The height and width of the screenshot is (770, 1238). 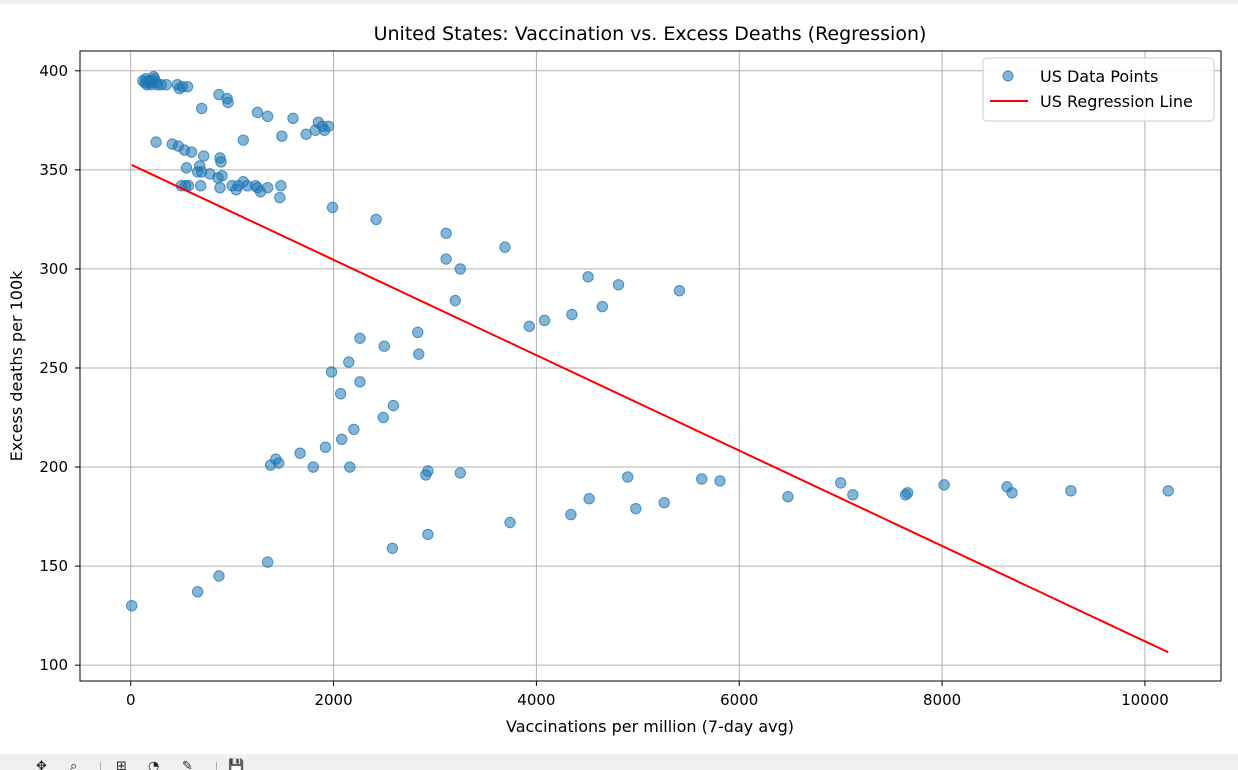 What do you see at coordinates (536, 700) in the screenshot?
I see `x-tick-label: 4000` at bounding box center [536, 700].